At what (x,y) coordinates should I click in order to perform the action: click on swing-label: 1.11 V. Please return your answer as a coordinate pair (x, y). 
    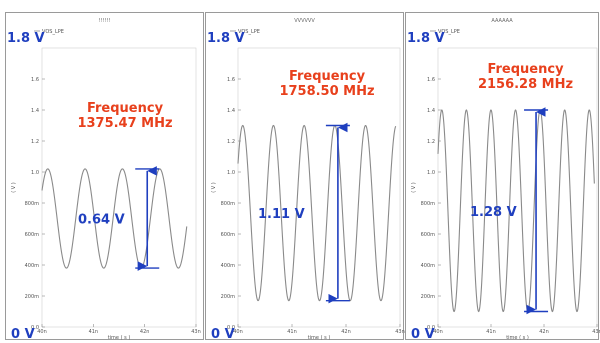
    Looking at the image, I should click on (281, 214).